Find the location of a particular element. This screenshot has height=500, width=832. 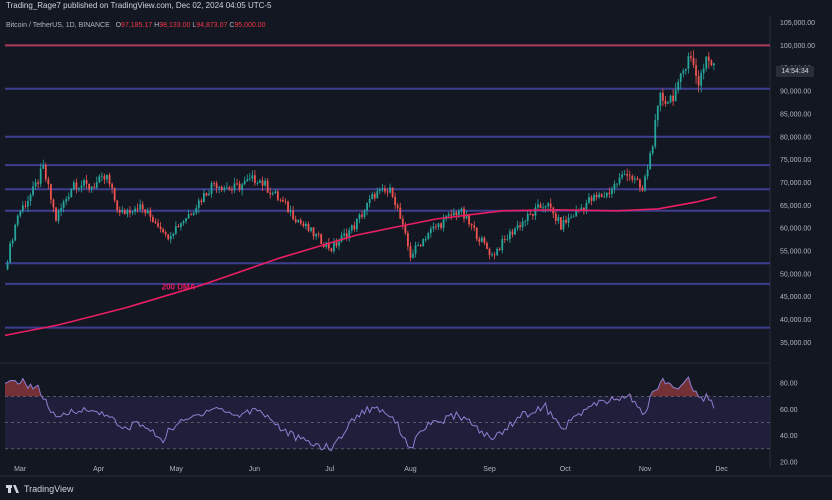

rsi-tick-label: 20.00 is located at coordinates (789, 463).